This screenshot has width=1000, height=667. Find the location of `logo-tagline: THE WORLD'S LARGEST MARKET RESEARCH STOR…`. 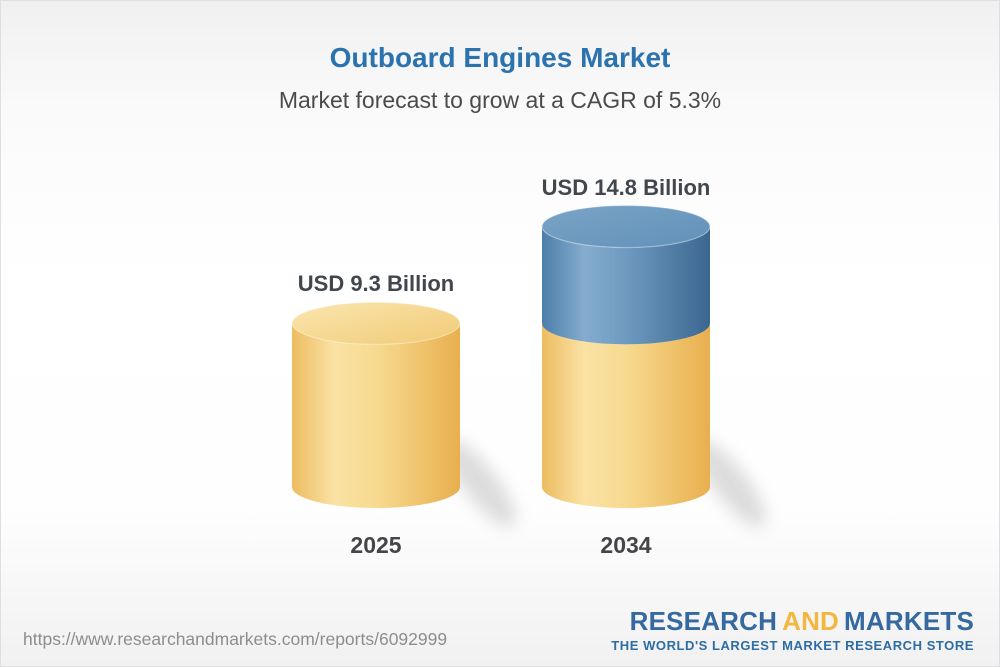

logo-tagline: THE WORLD'S LARGEST MARKET RESEARCH STOR… is located at coordinates (792, 645).